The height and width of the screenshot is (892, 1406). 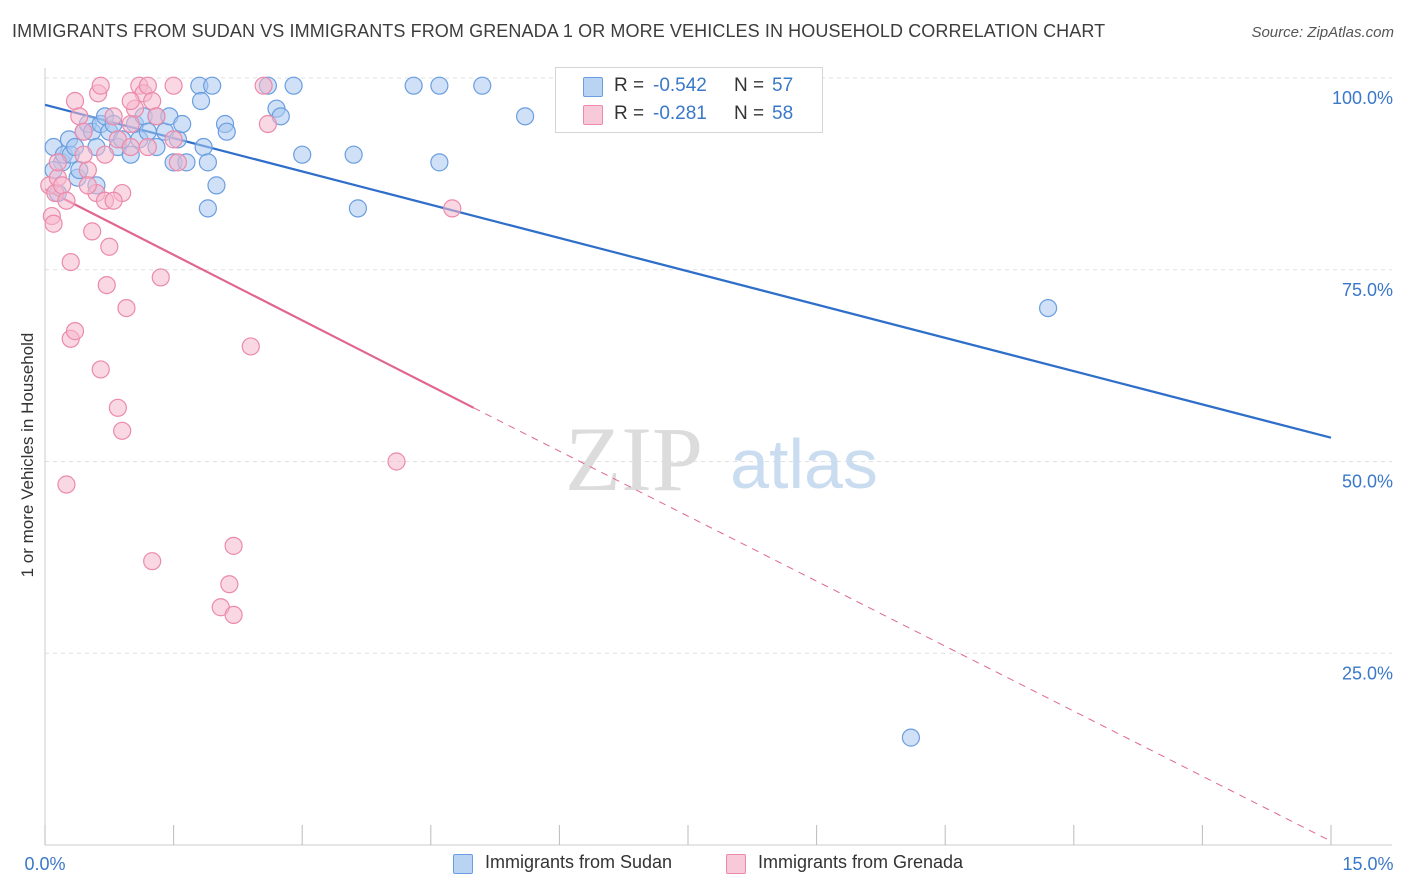 I want to click on legend-row-sudan: R = -0.542 N = 57, so click(x=689, y=86).